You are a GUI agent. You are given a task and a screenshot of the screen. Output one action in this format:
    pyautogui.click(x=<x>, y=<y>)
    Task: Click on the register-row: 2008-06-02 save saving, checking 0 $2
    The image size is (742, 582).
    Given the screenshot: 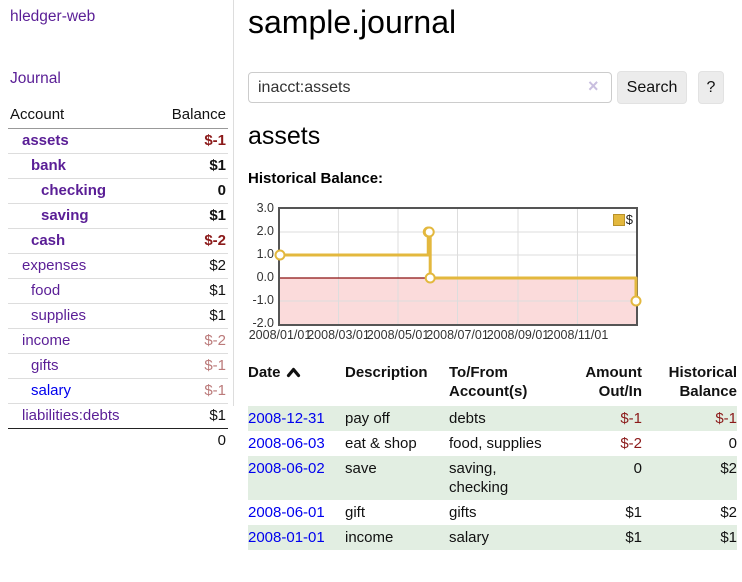 What is the action you would take?
    pyautogui.click(x=492, y=478)
    